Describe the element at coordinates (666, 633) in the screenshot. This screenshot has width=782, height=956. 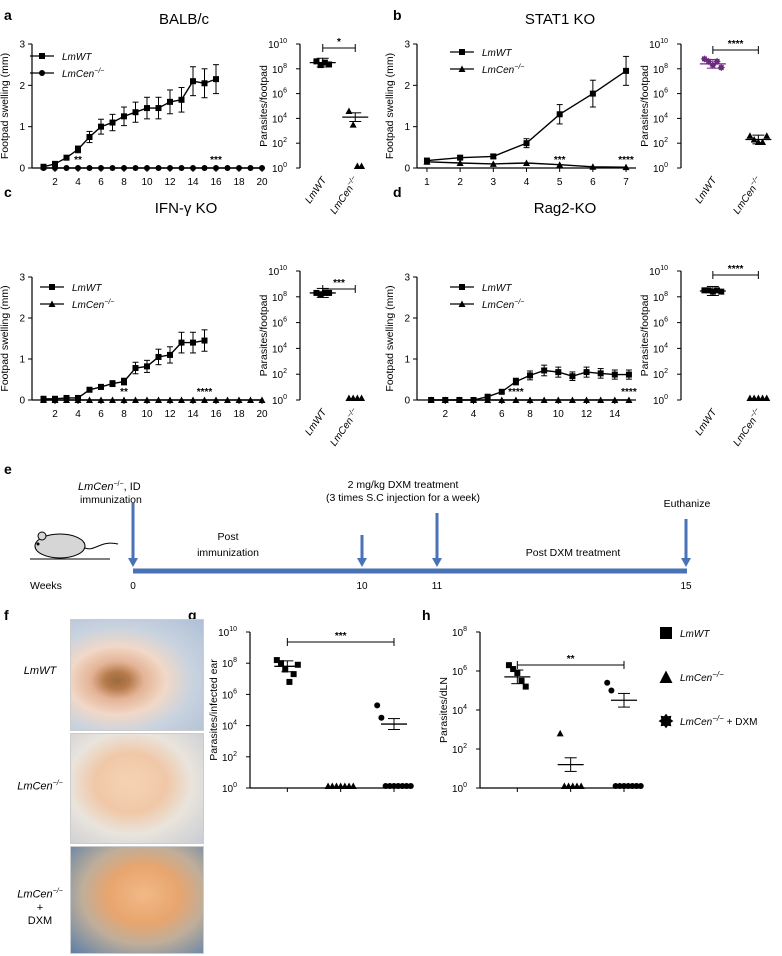
I see `gh-legend-marker` at that location.